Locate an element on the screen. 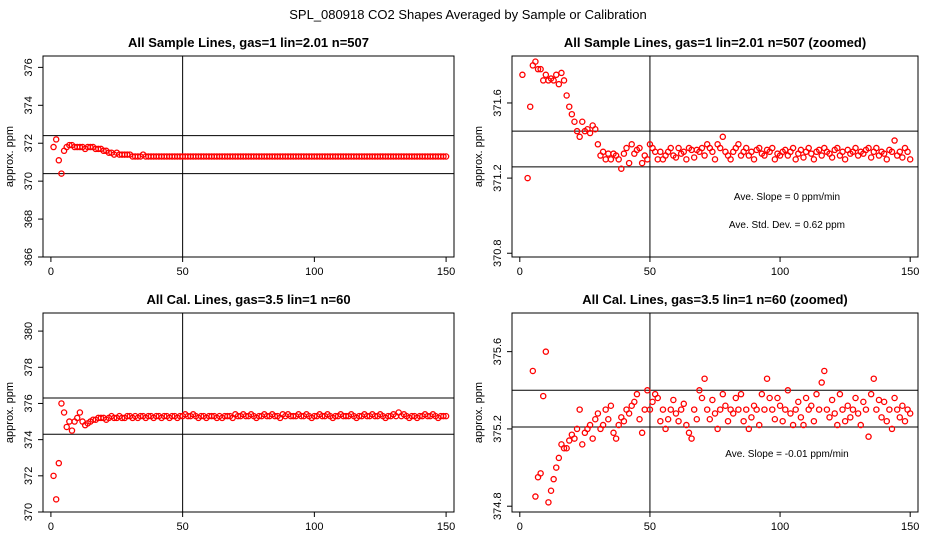  y-tick-label: 370.8 is located at coordinates (498, 253).